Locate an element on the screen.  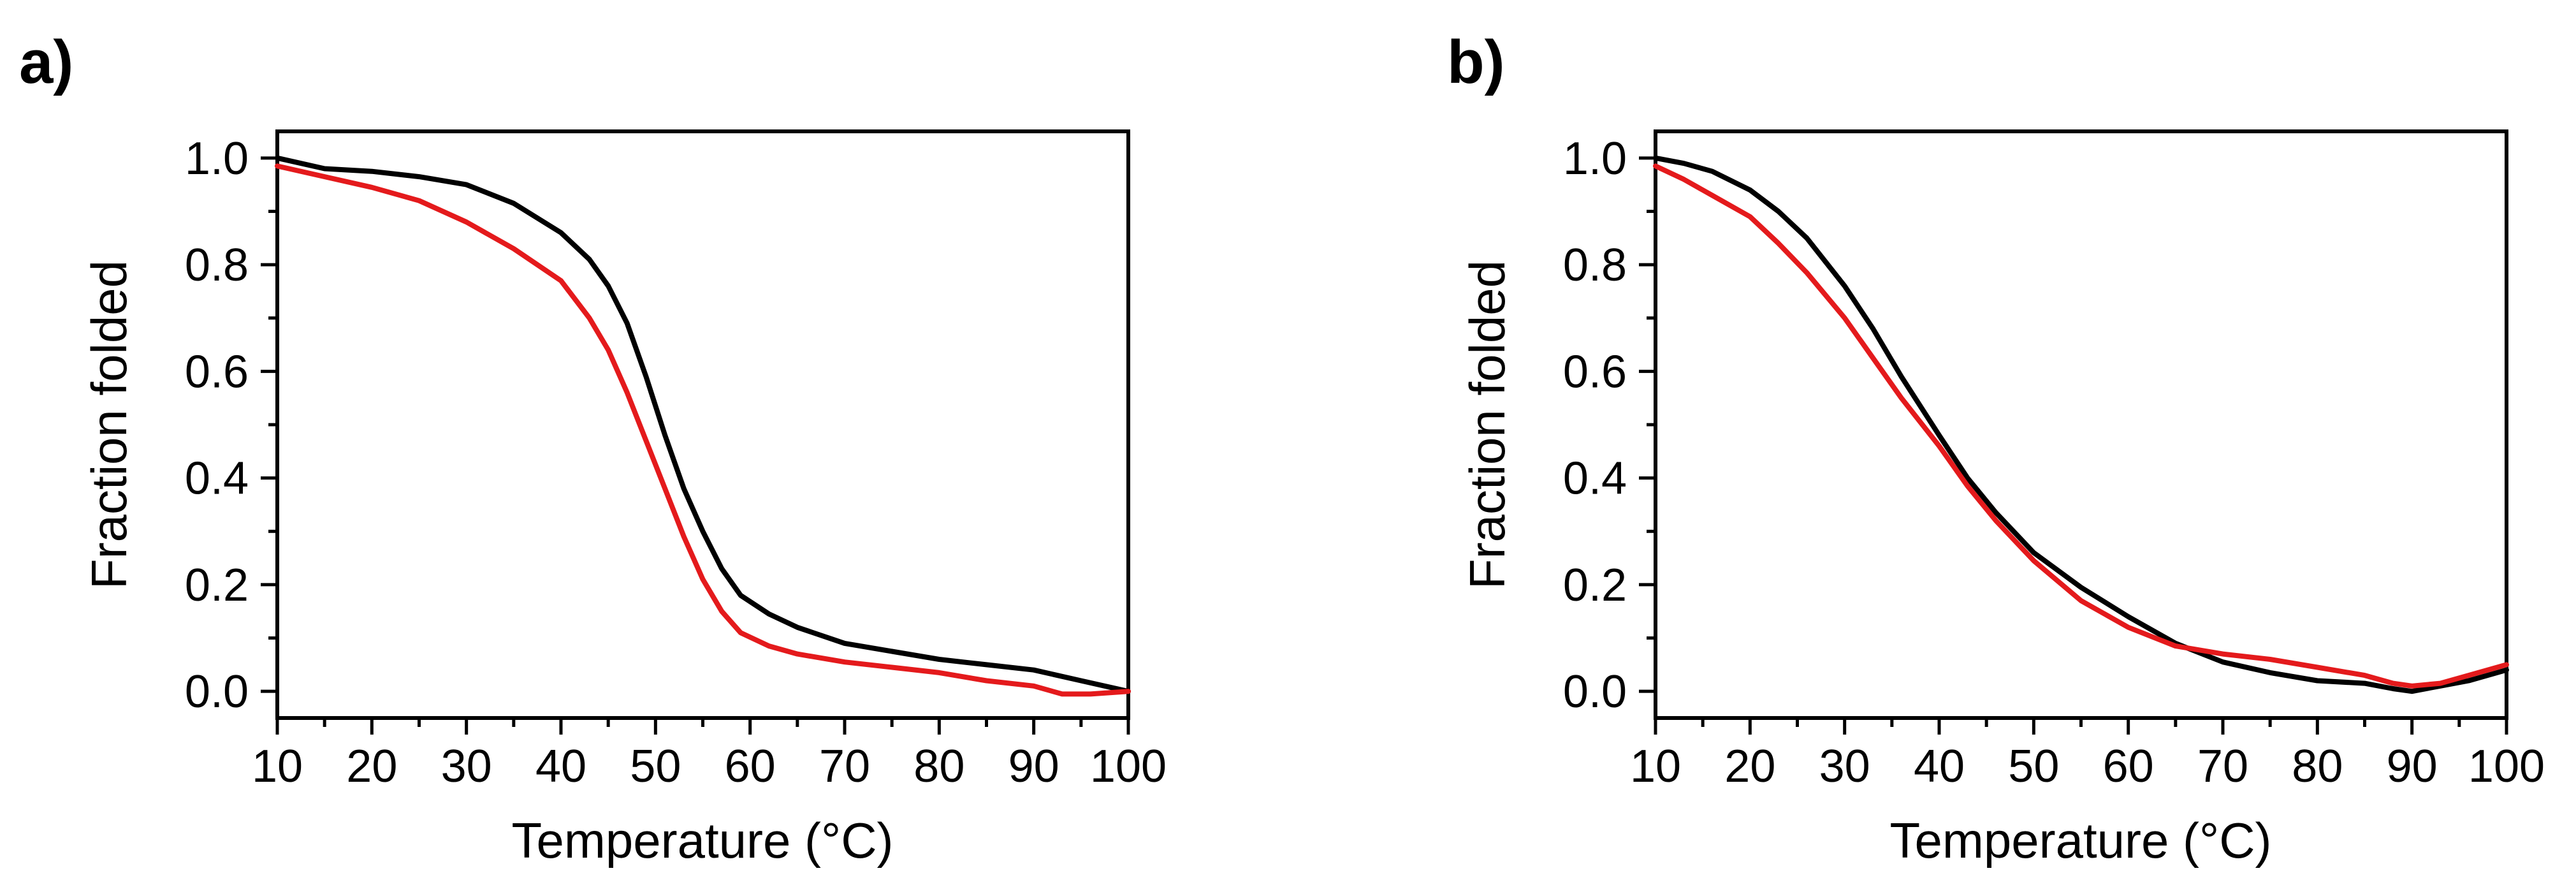
panel-a-y-tick-labels: 0.0 0.2 0.4 0.6 0.8 1.0 is located at coordinates (217, 425).